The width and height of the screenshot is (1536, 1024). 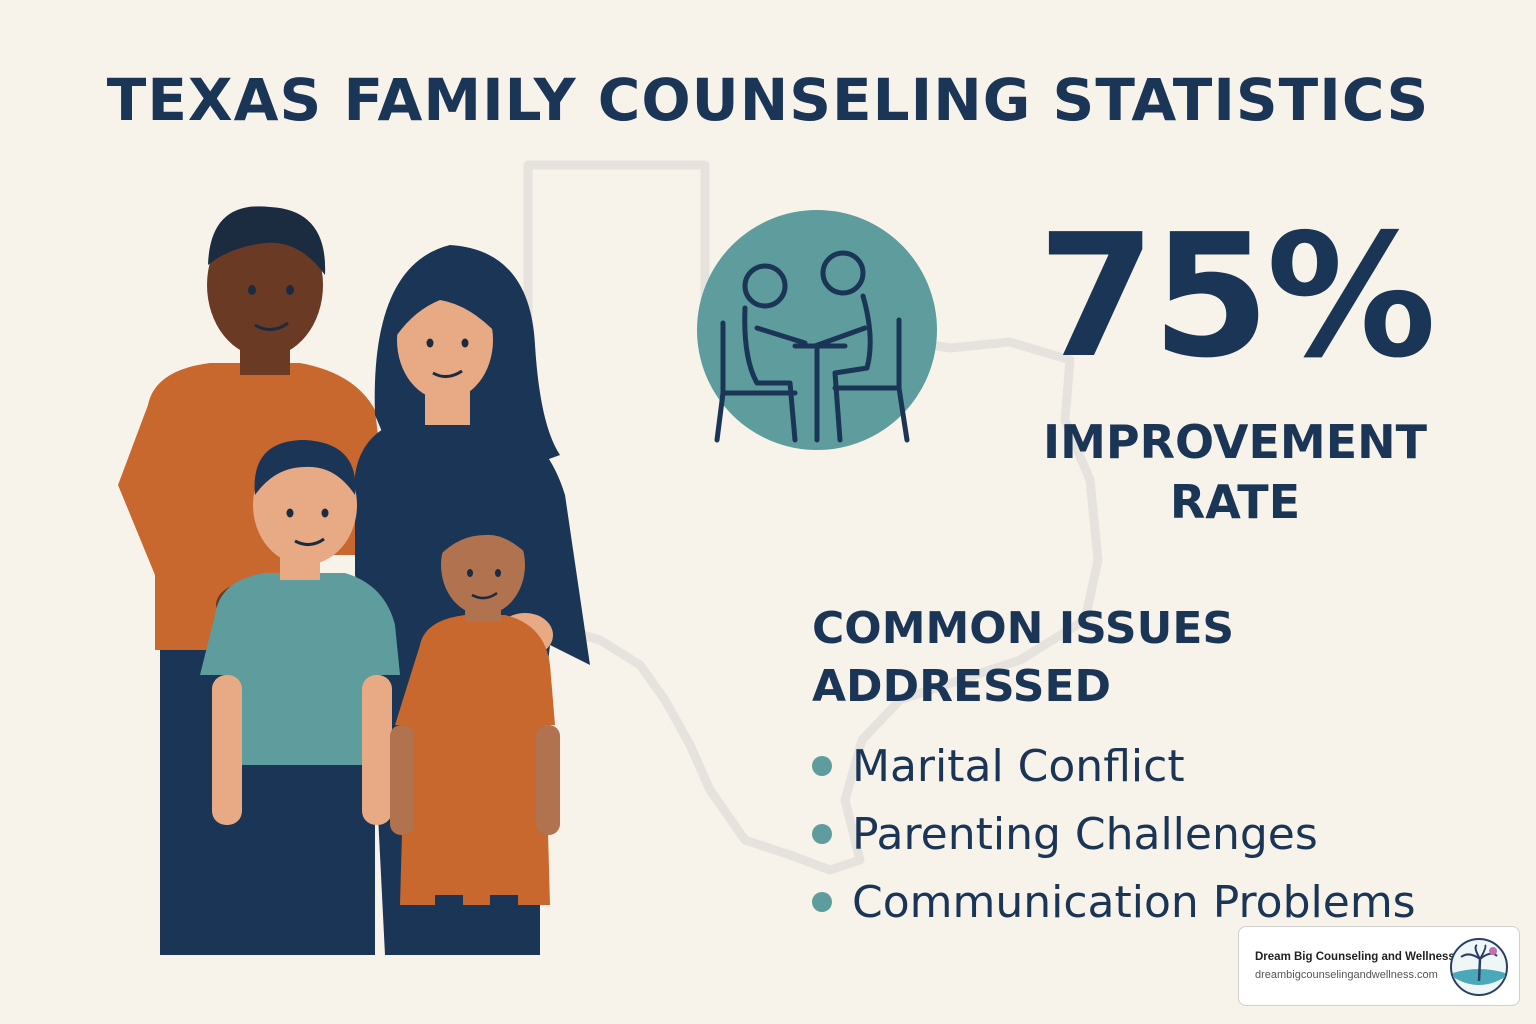 What do you see at coordinates (1062, 658) in the screenshot?
I see `issues-heading: COMMON ISSUES ADDRESSED` at bounding box center [1062, 658].